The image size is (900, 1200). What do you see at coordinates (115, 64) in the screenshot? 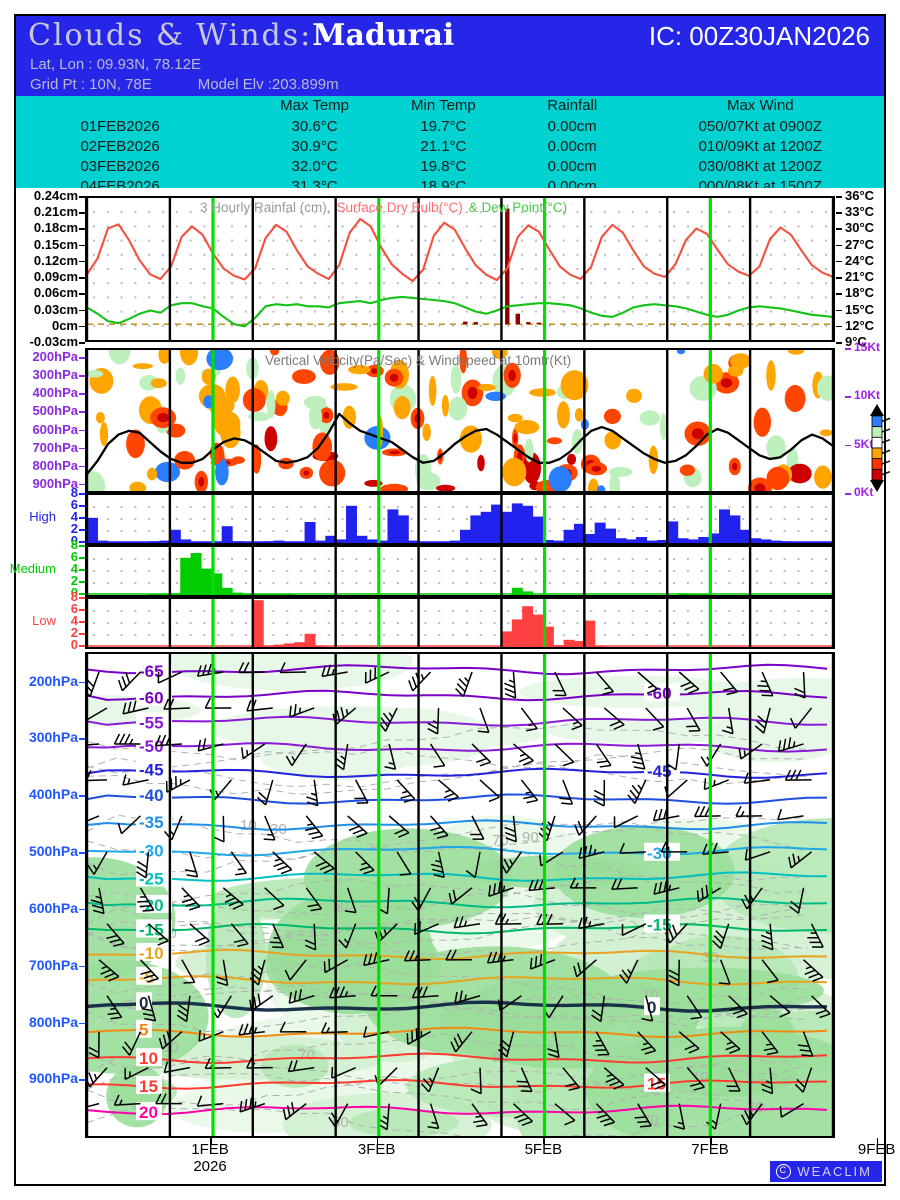
I see `lat-lon: Lat, Lon : 09.93N, 78.12E` at bounding box center [115, 64].